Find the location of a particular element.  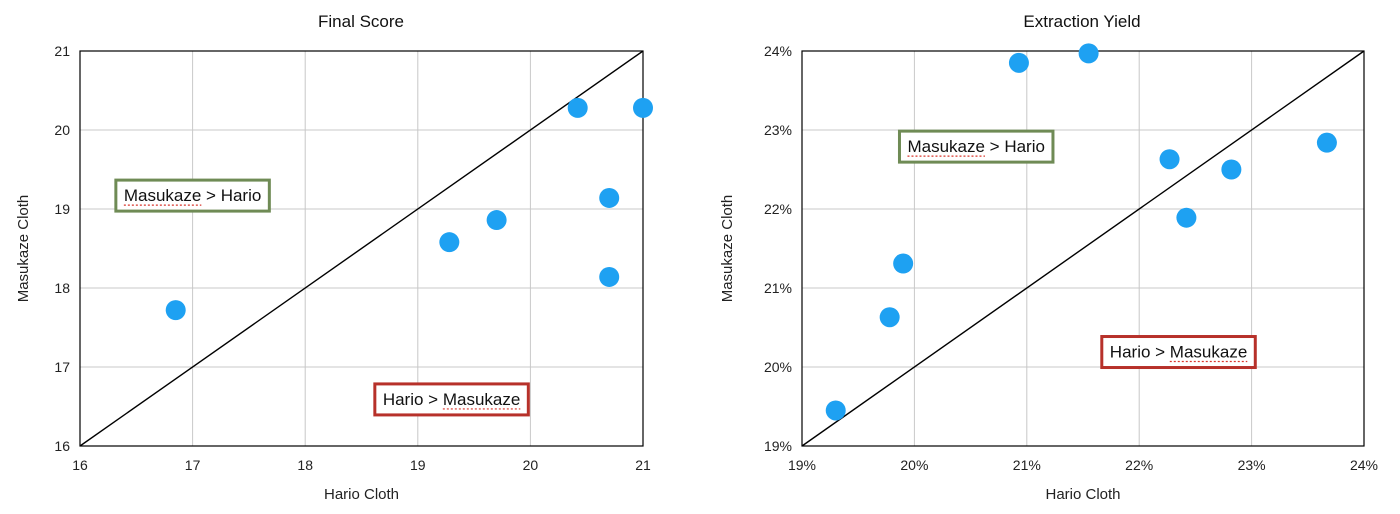

y-tick-label: 19 is located at coordinates (62, 209).